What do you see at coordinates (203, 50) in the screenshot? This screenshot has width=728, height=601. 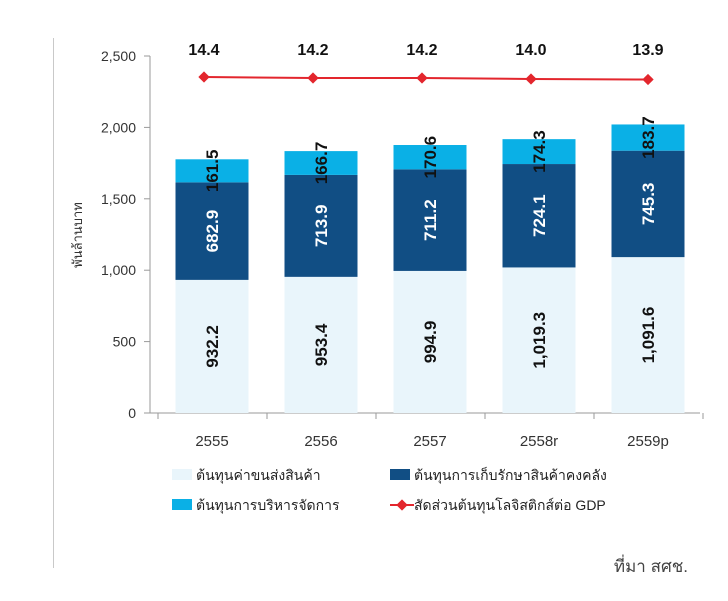 I see `gdp-ratio-label: 14.4` at bounding box center [203, 50].